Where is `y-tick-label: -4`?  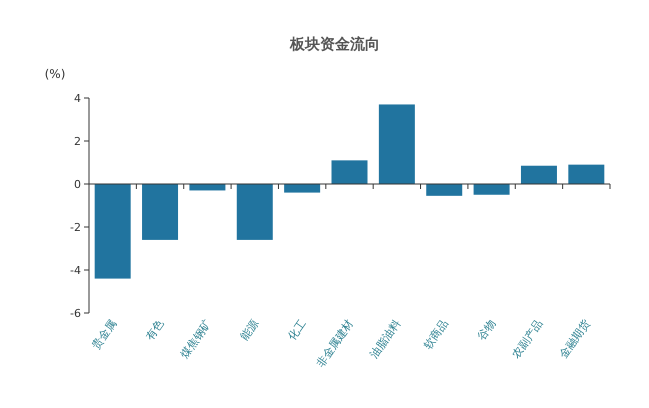
y-tick-label: -4 is located at coordinates (75, 270).